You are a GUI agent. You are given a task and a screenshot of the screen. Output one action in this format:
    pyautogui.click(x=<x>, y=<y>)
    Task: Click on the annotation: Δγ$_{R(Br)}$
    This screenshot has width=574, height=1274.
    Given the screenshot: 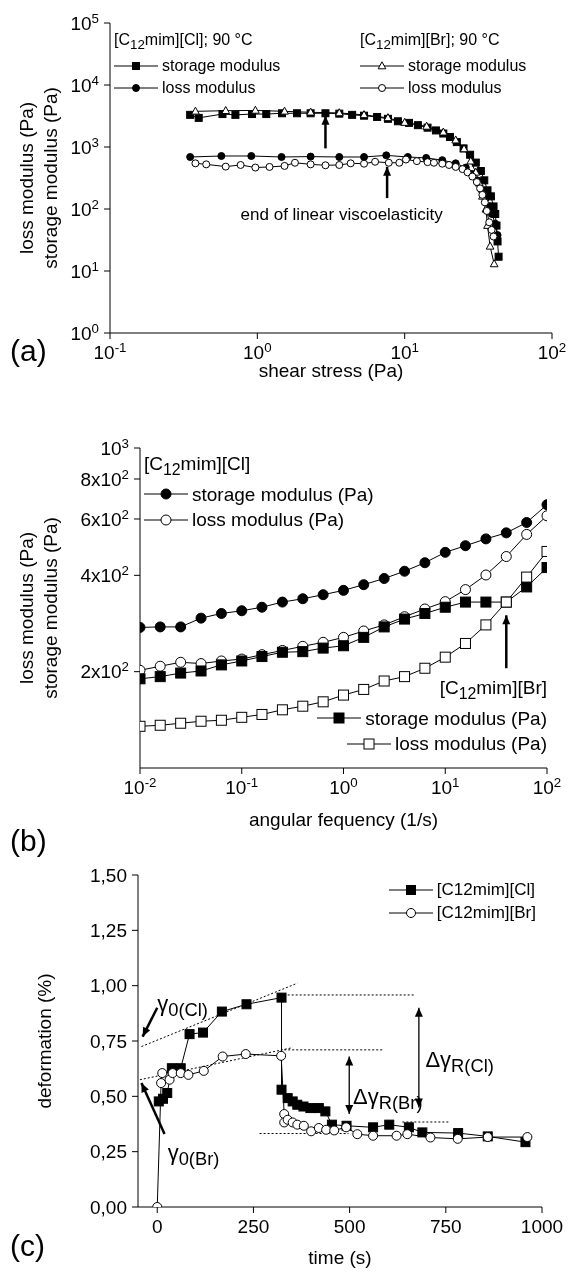 What is the action you would take?
    pyautogui.click(x=388, y=1099)
    